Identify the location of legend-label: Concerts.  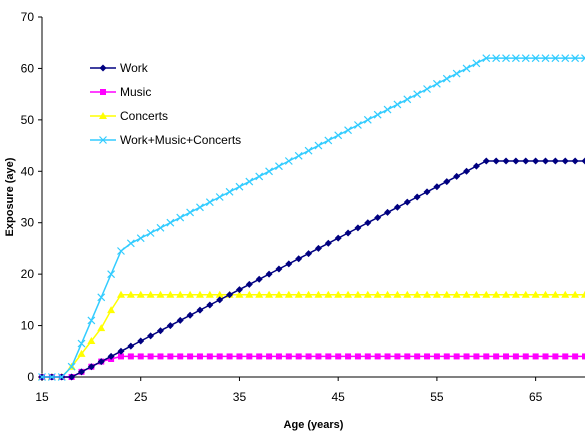
(144, 116).